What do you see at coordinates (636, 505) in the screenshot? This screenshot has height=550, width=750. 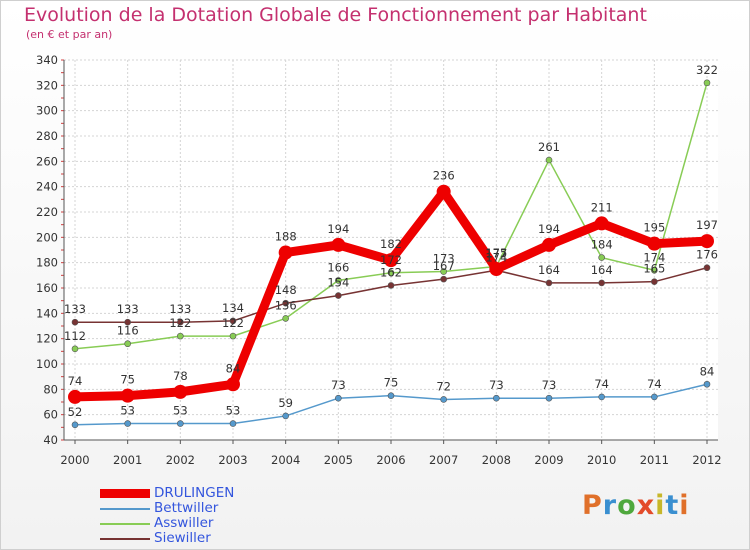 I see `proxiti-logo: Proxiti` at bounding box center [636, 505].